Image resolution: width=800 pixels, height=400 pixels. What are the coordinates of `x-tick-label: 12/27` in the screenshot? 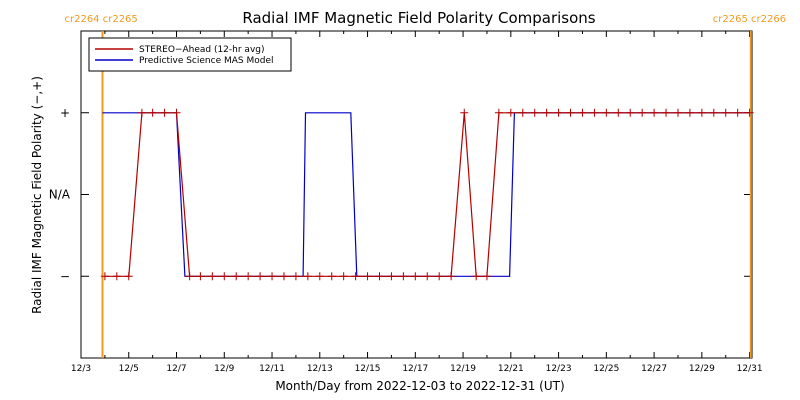 It's located at (654, 369).